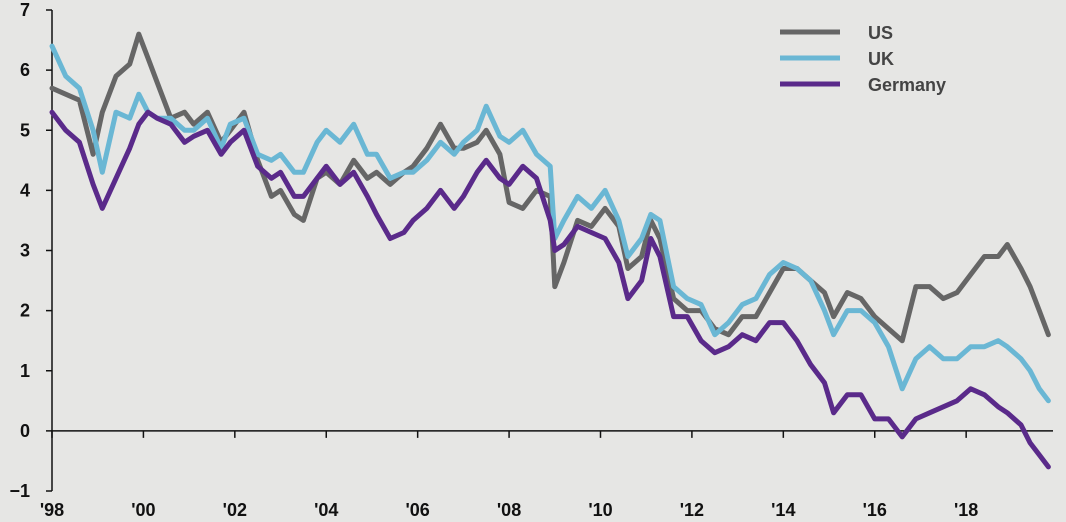 Image resolution: width=1066 pixels, height=522 pixels. I want to click on legend: US UK Germany, so click(863, 59).